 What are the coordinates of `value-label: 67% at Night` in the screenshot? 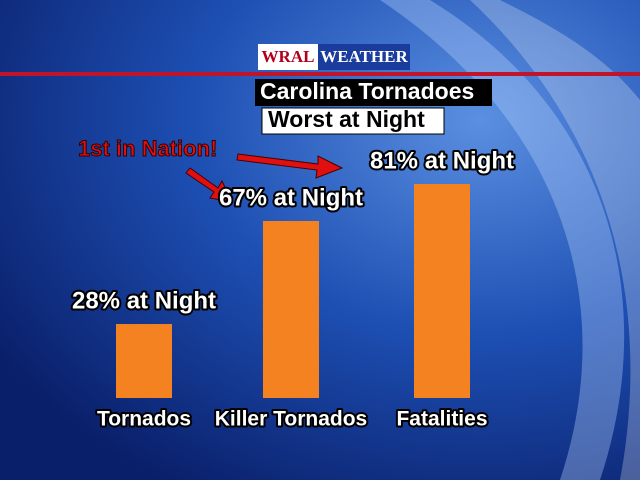 It's located at (291, 197).